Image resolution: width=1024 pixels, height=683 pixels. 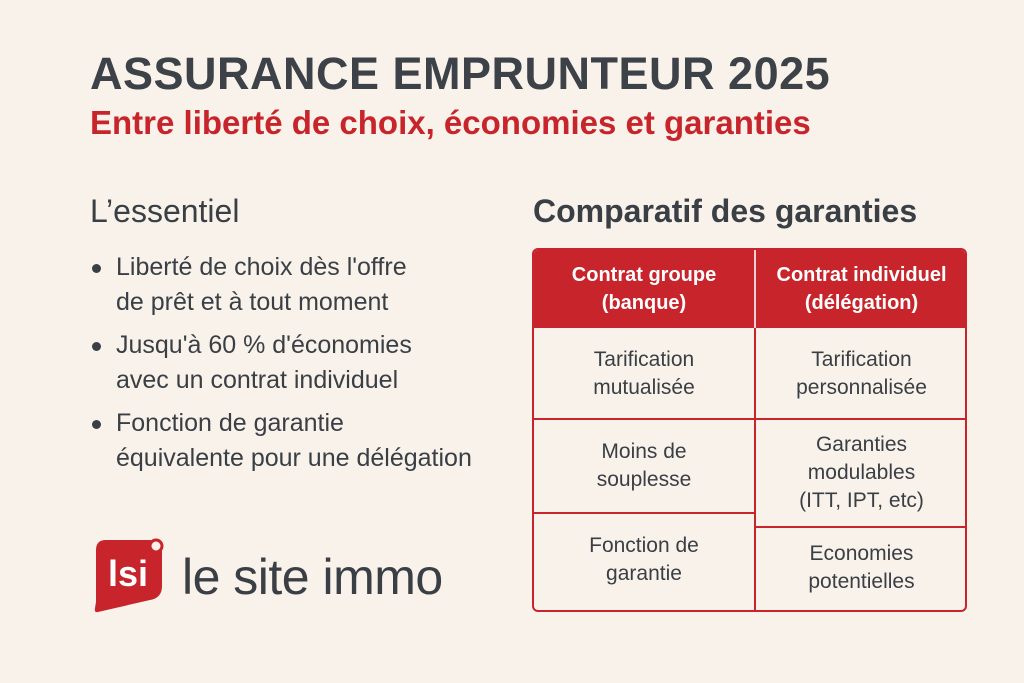 I want to click on cell-line: modulables, so click(x=861, y=472).